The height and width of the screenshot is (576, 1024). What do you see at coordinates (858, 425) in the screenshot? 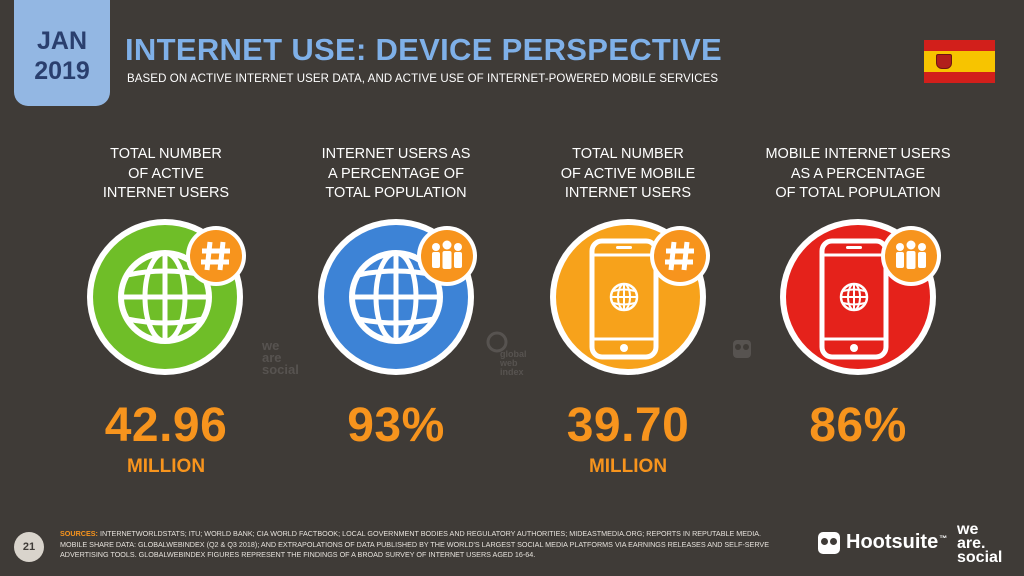
I see `stat-value: 86%` at bounding box center [858, 425].